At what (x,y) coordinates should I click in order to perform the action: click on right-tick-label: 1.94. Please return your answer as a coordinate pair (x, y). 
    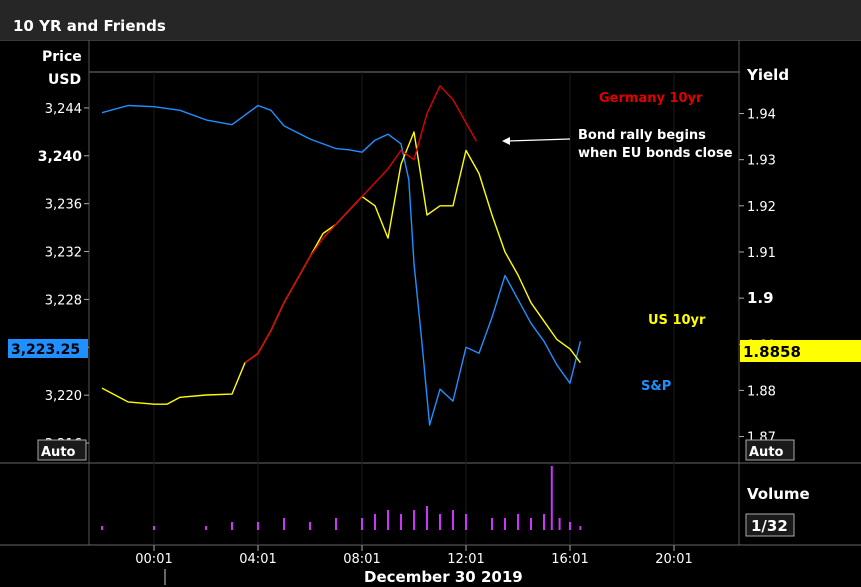
    Looking at the image, I should click on (761, 115).